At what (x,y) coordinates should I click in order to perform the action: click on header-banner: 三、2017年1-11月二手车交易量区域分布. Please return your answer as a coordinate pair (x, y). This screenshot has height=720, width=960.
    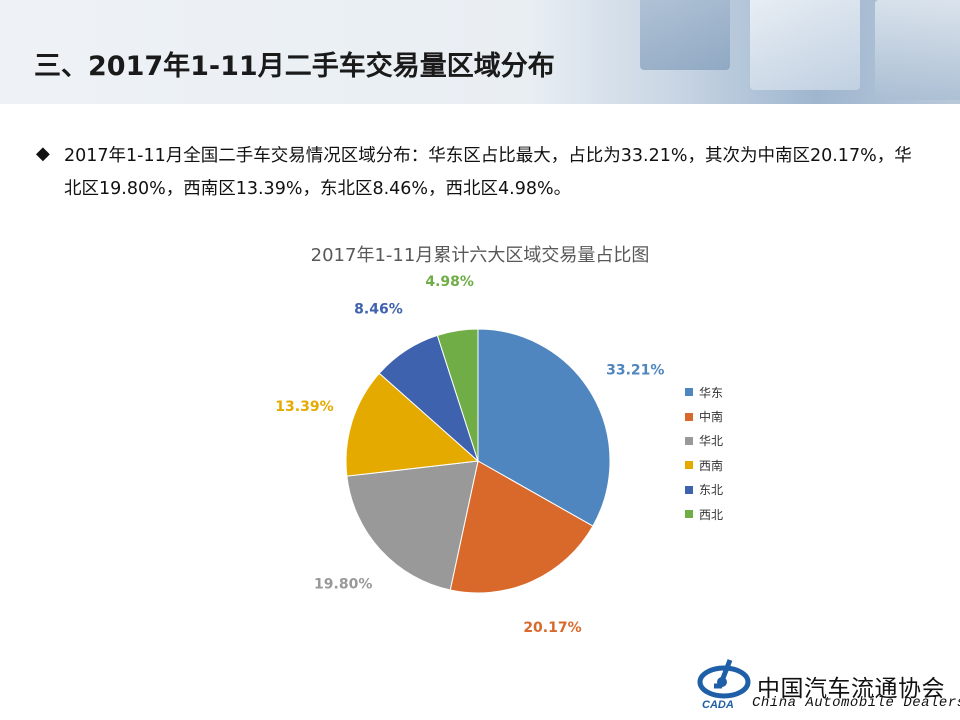
    Looking at the image, I should click on (480, 52).